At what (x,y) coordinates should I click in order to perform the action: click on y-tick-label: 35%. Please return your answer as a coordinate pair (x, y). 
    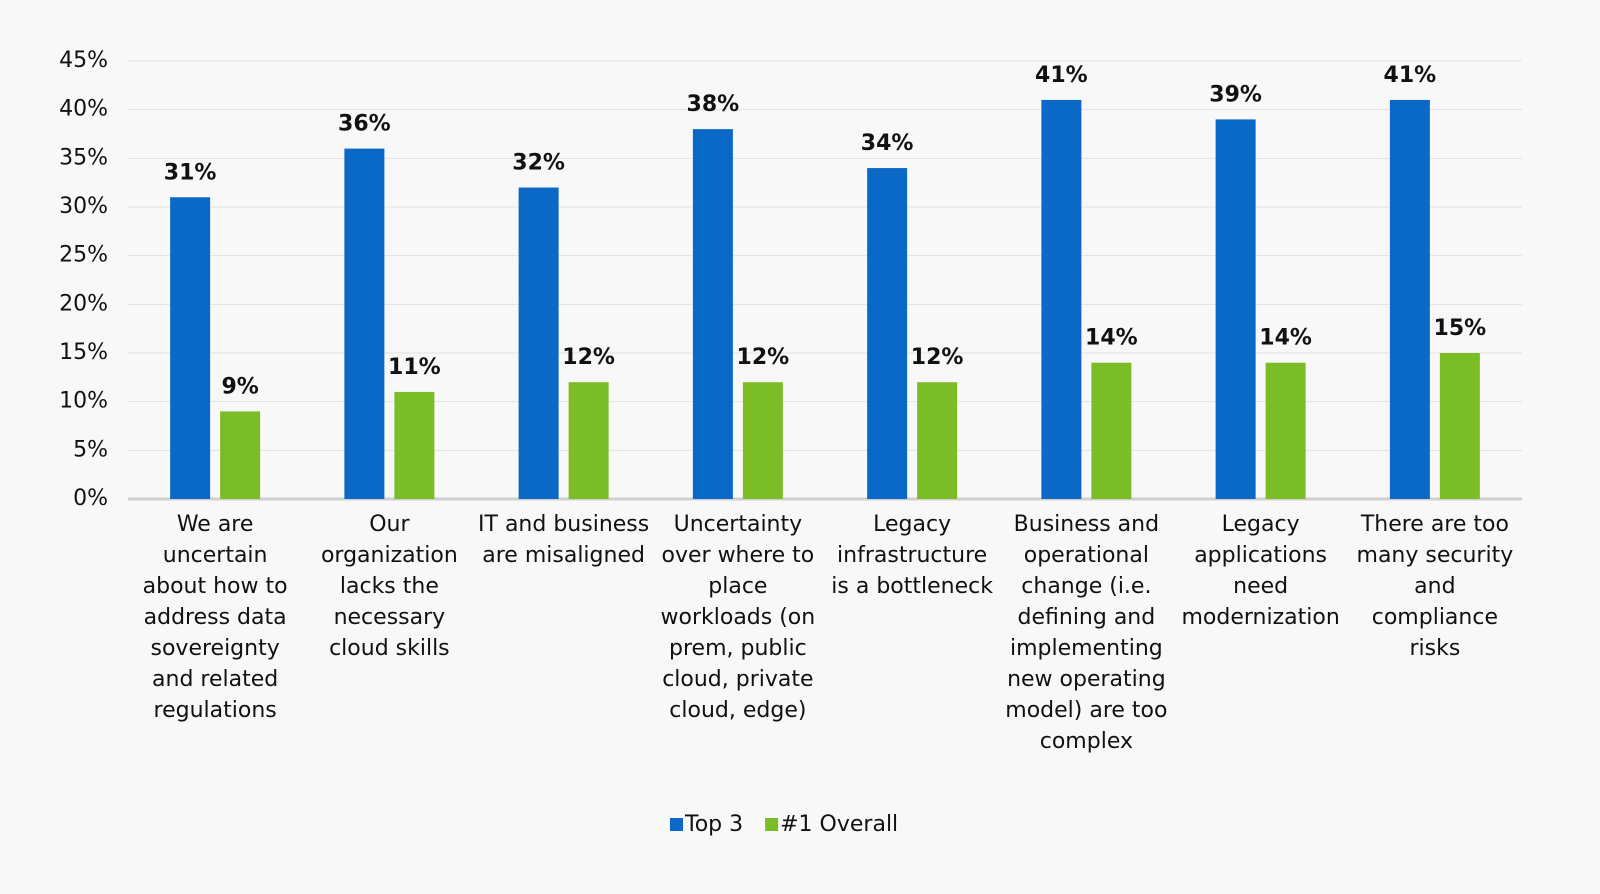
    Looking at the image, I should click on (83, 157).